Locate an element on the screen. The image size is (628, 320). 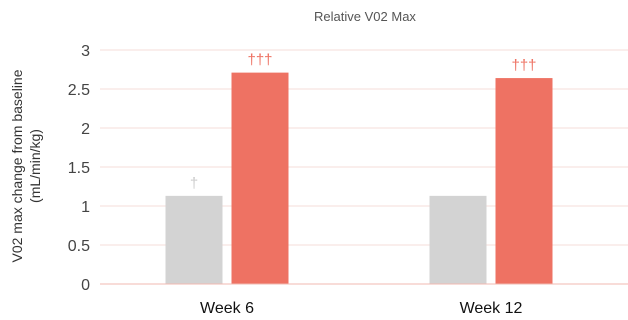
y-tick-label: 1.5 is located at coordinates (79, 168).